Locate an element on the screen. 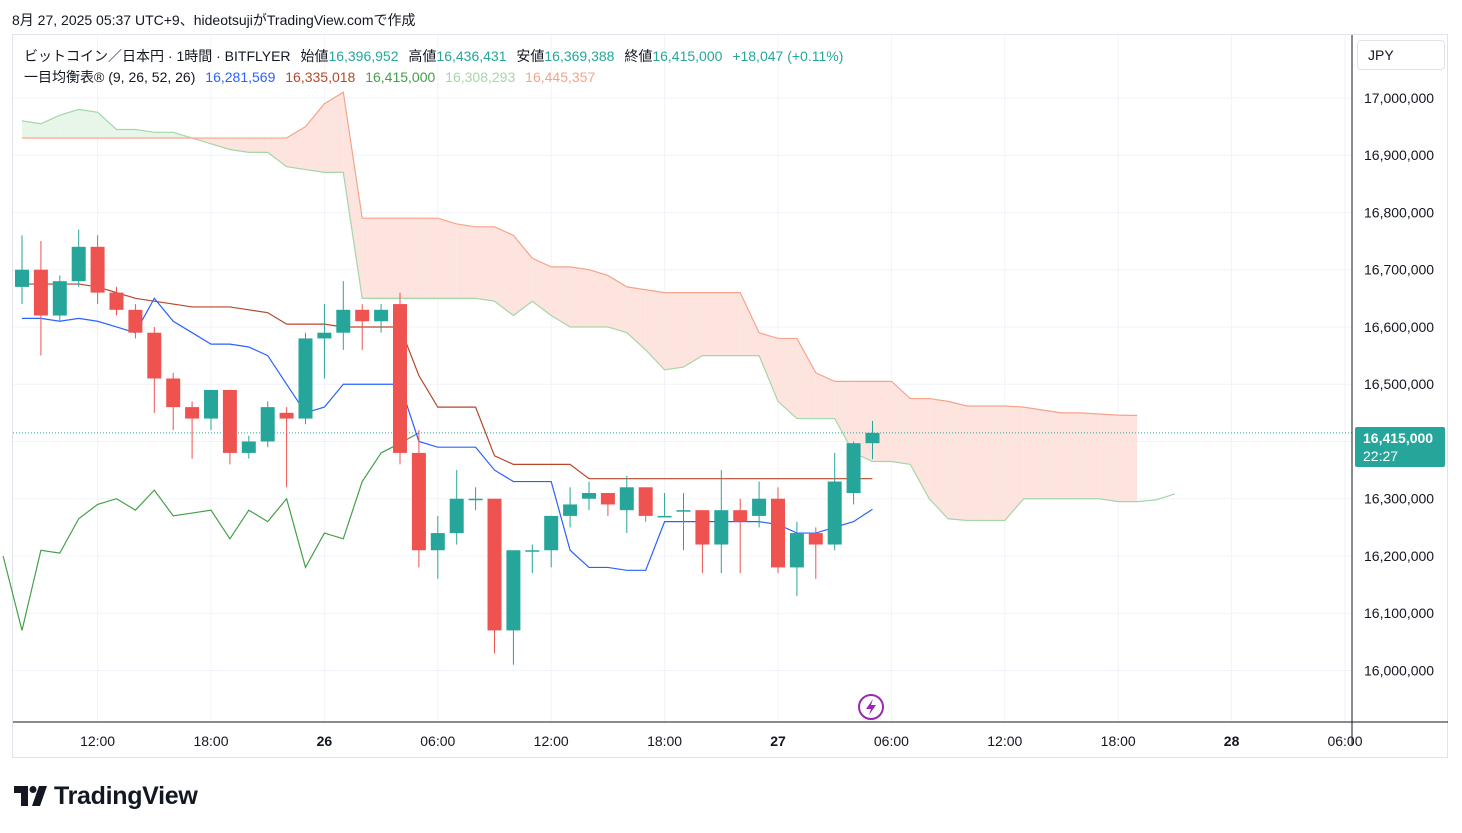 This screenshot has height=833, width=1462. open-value: 16,396,952 is located at coordinates (363, 56).